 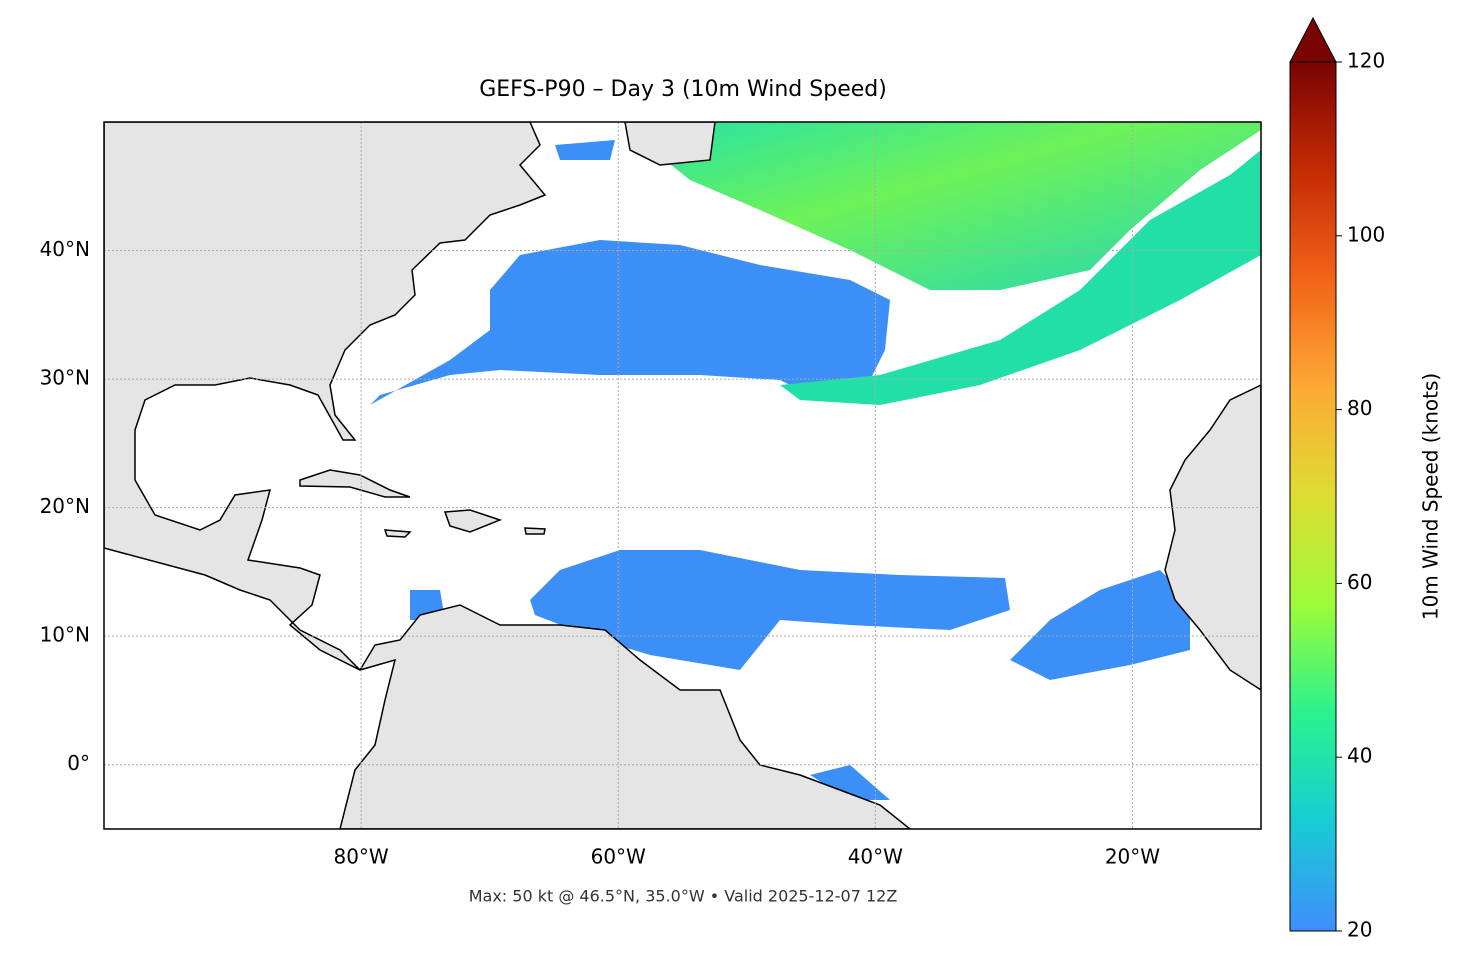 I want to click on colorbar-extension, so click(x=1313, y=39).